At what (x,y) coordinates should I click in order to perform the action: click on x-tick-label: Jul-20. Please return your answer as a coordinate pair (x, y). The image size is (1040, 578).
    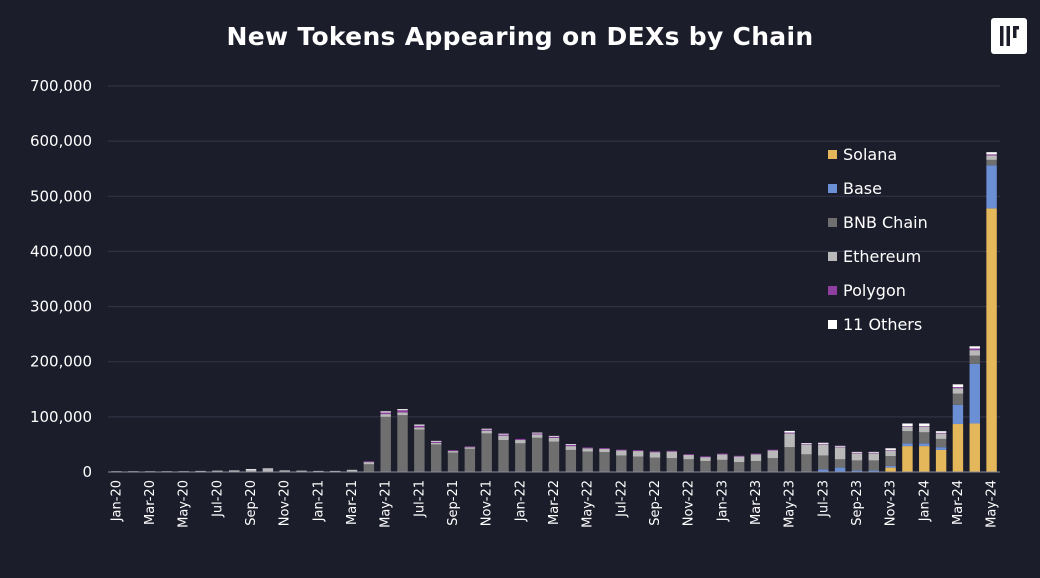
    Looking at the image, I should click on (217, 499).